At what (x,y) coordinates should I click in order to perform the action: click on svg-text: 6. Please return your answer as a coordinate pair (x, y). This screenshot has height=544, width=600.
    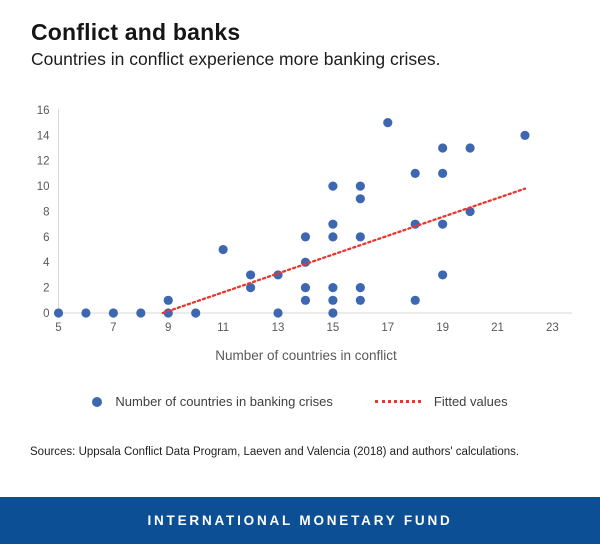
    Looking at the image, I should click on (46, 238).